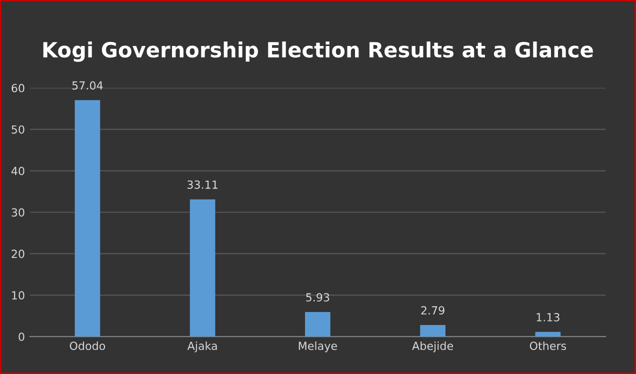 The height and width of the screenshot is (374, 636). What do you see at coordinates (432, 310) in the screenshot?
I see `data-label: 2.79` at bounding box center [432, 310].